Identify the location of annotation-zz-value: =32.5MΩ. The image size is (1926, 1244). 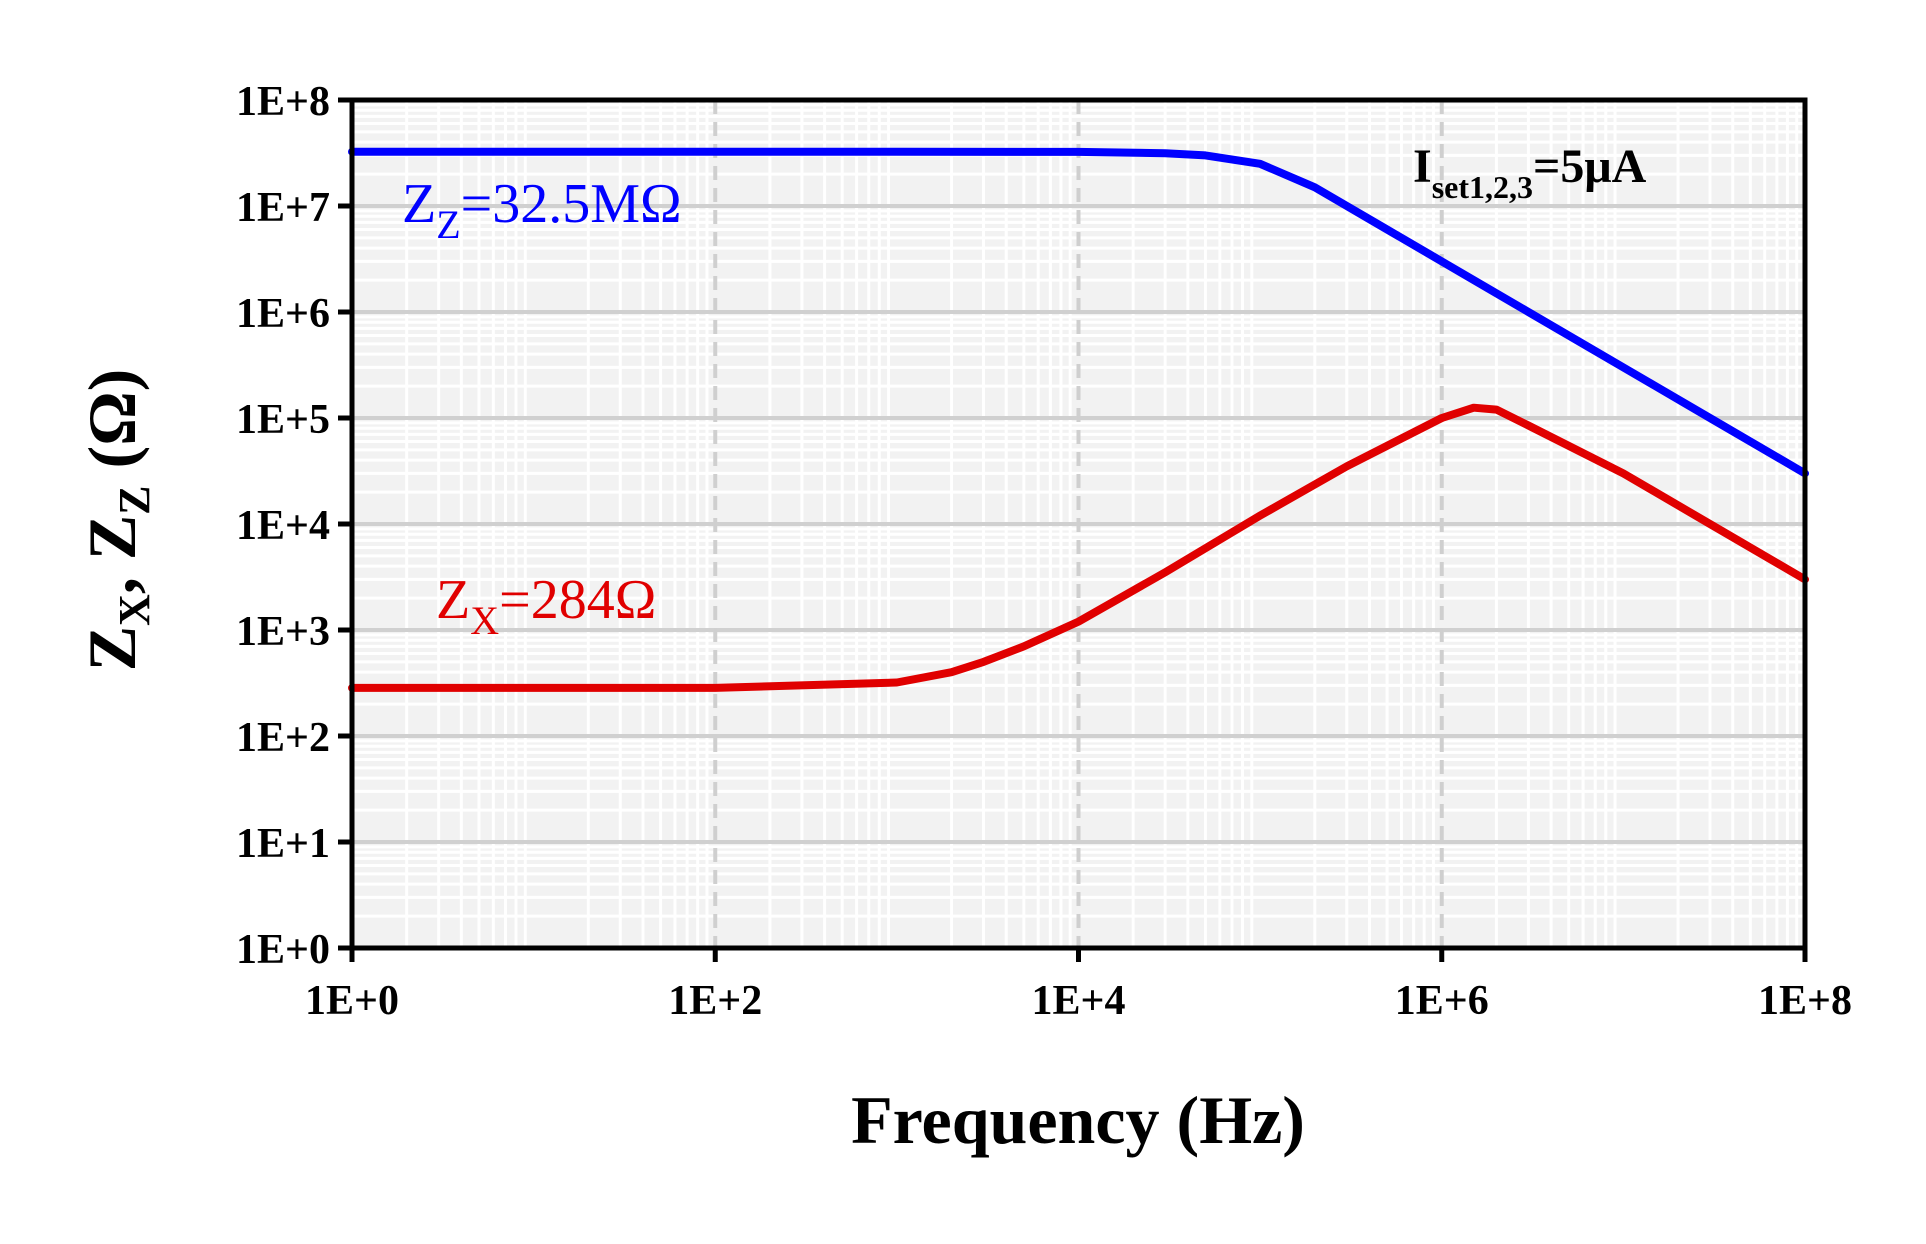
(571, 204).